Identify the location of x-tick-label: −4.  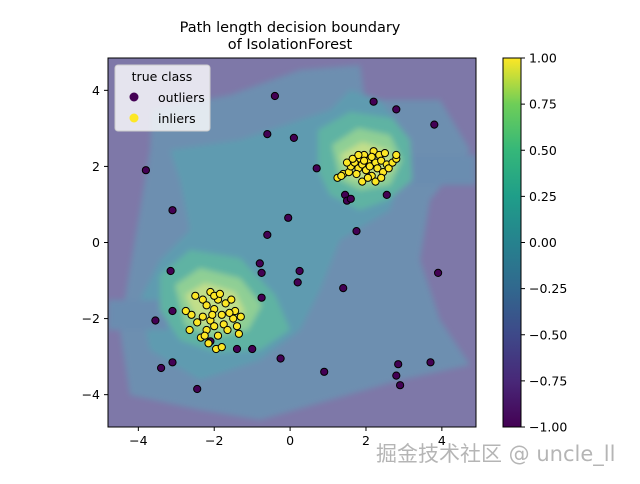
(138, 440).